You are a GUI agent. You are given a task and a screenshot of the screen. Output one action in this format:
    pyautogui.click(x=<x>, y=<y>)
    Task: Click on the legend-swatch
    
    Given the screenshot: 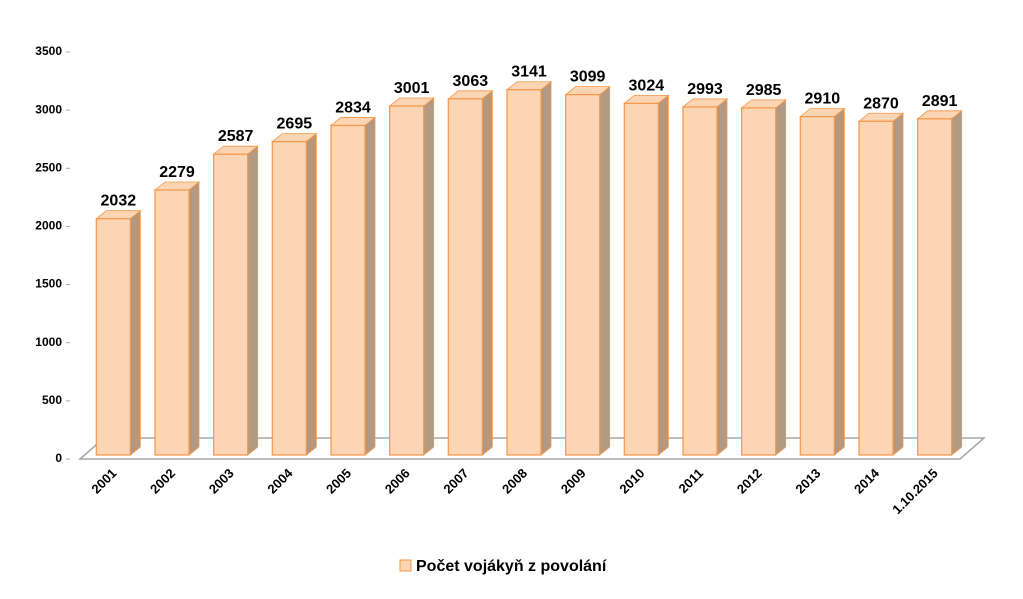 What is the action you would take?
    pyautogui.click(x=405, y=565)
    